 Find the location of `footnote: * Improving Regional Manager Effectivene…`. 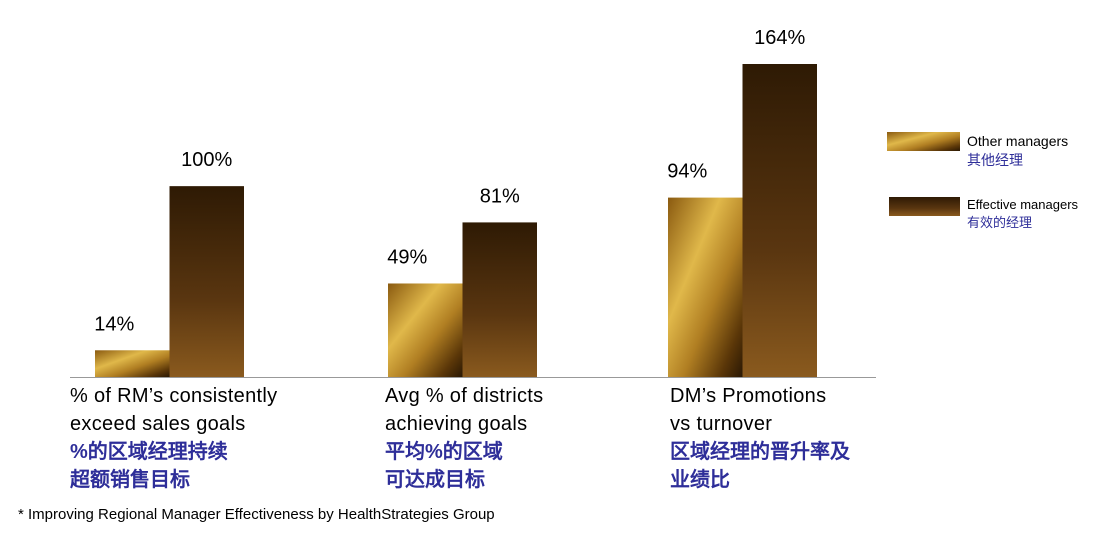

footnote: * Improving Regional Manager Effectivene… is located at coordinates (256, 514).